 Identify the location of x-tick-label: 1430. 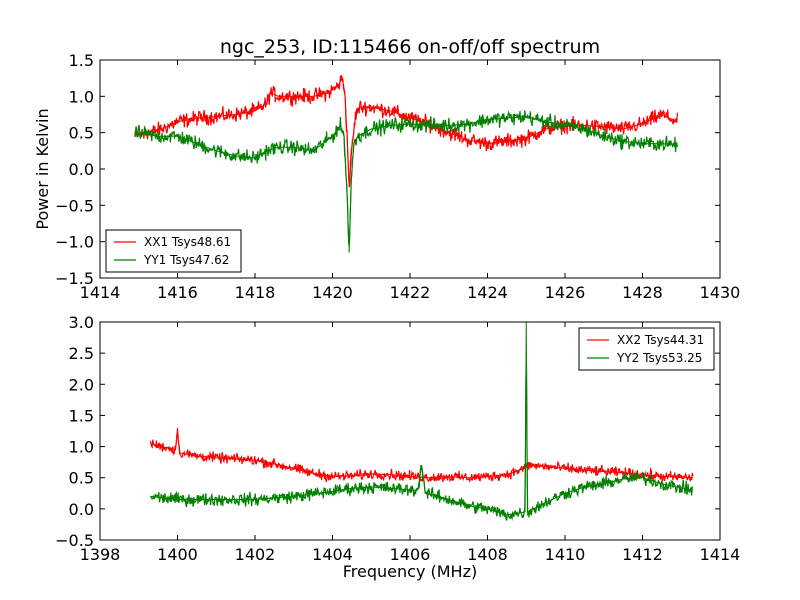
(720, 292).